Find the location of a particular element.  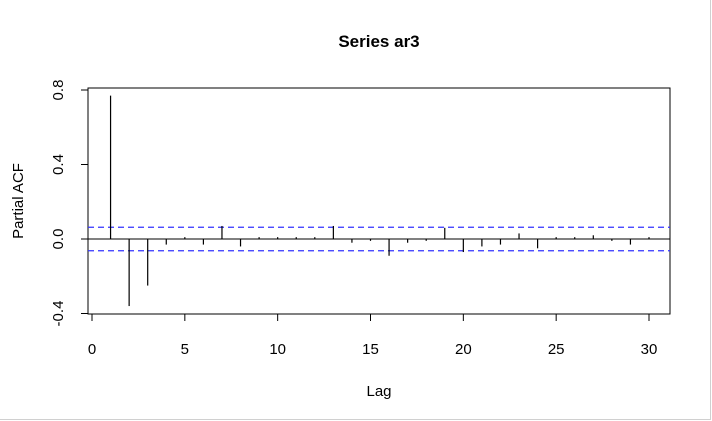

x-tick-label: 25 is located at coordinates (556, 349).